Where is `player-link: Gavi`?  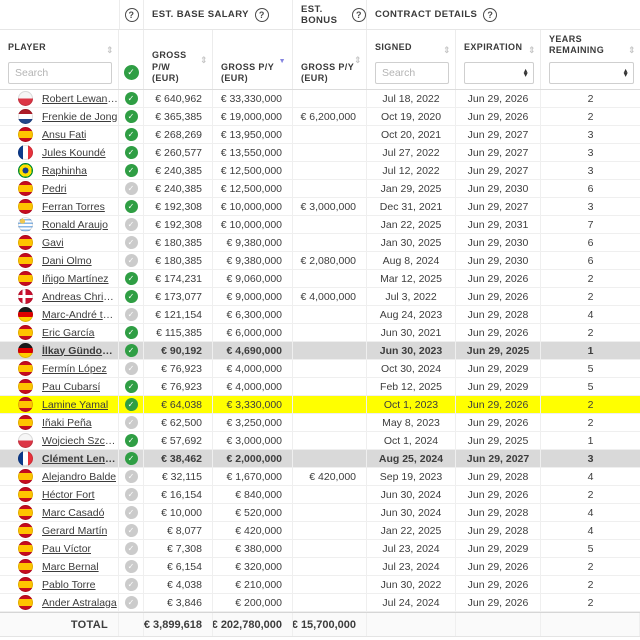 player-link: Gavi is located at coordinates (53, 242).